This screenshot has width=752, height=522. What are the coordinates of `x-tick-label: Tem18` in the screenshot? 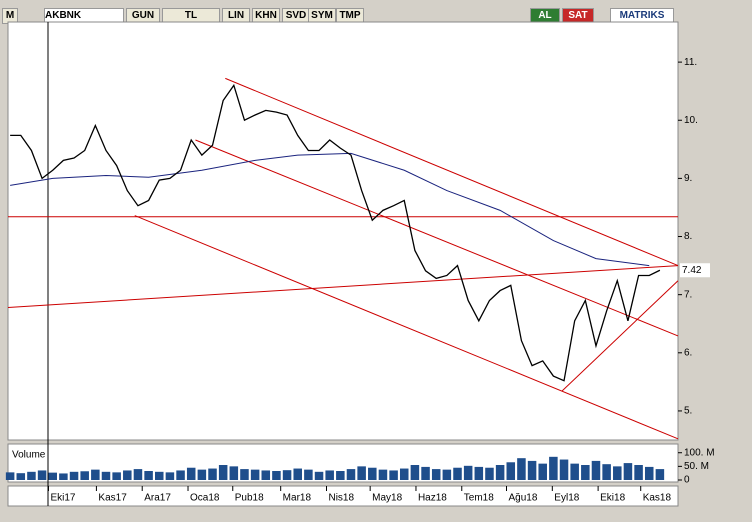 It's located at (479, 498).